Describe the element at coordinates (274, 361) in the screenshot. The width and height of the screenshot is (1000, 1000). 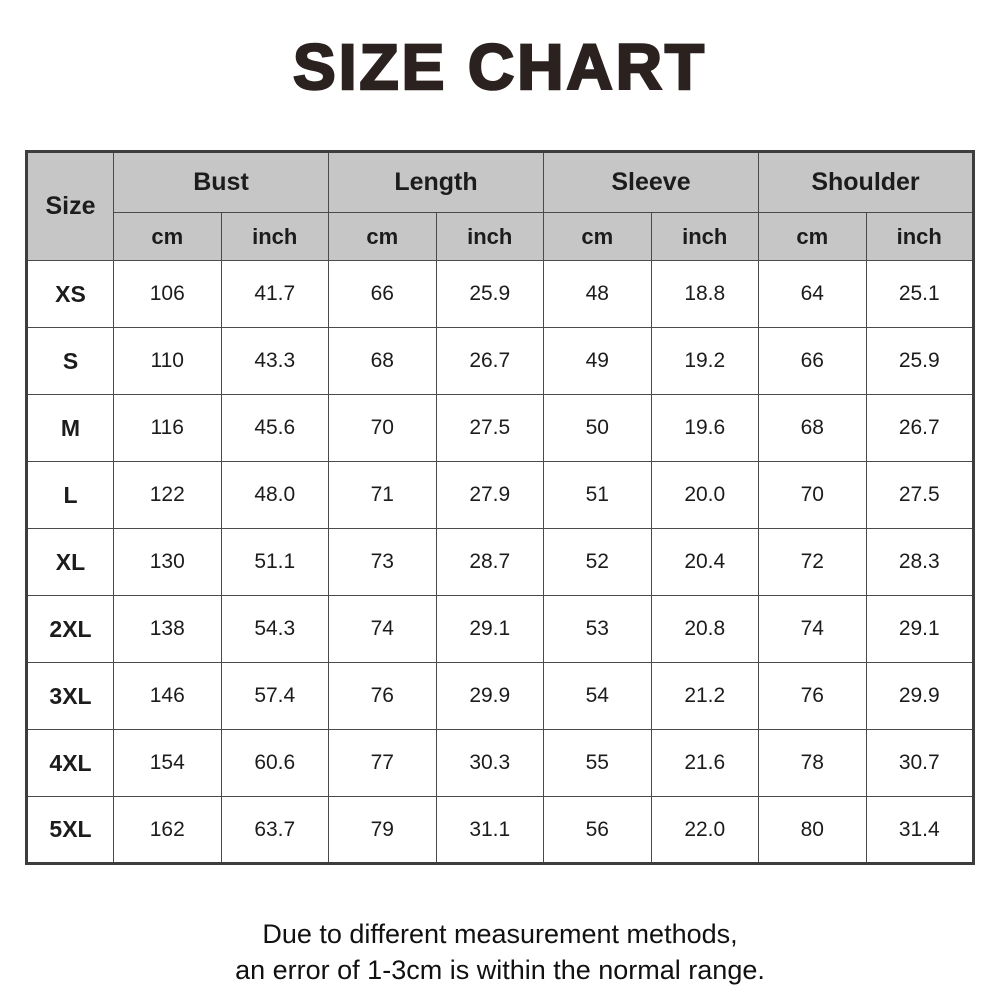
I see `measurement-value: 43.3` at that location.